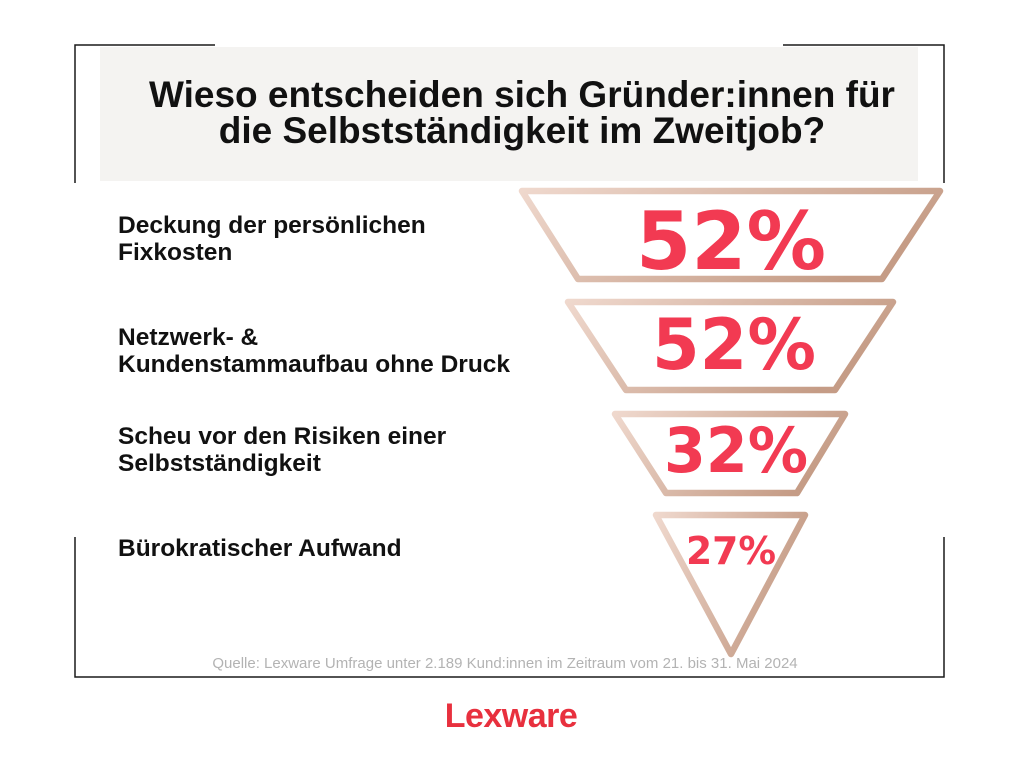  I want to click on frame-corner-top-left, so click(144, 113).